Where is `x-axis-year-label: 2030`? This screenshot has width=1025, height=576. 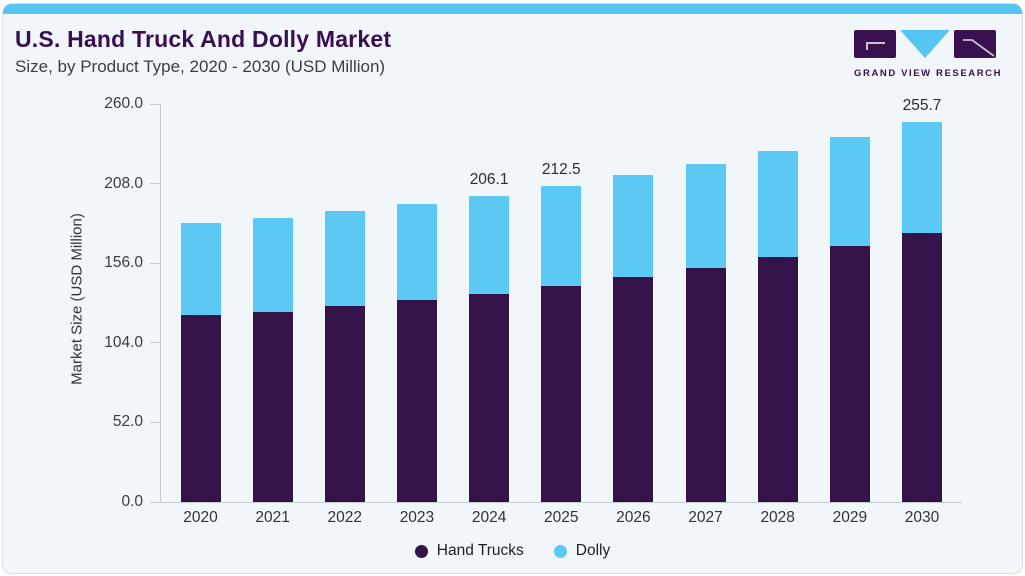
x-axis-year-label: 2030 is located at coordinates (922, 517).